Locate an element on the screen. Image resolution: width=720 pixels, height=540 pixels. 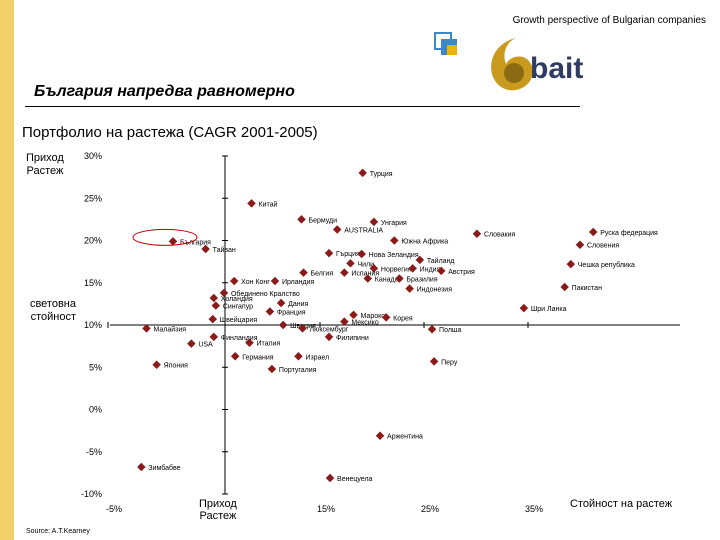
slide-title: България напредва равномерно is located at coordinates (164, 91).